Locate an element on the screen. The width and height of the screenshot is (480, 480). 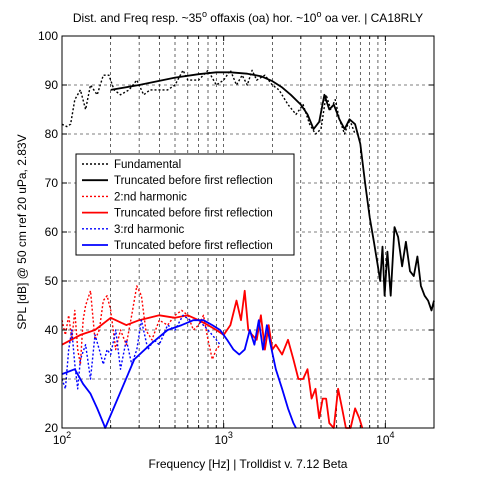
y-tick-label: 30 is located at coordinates (52, 379).